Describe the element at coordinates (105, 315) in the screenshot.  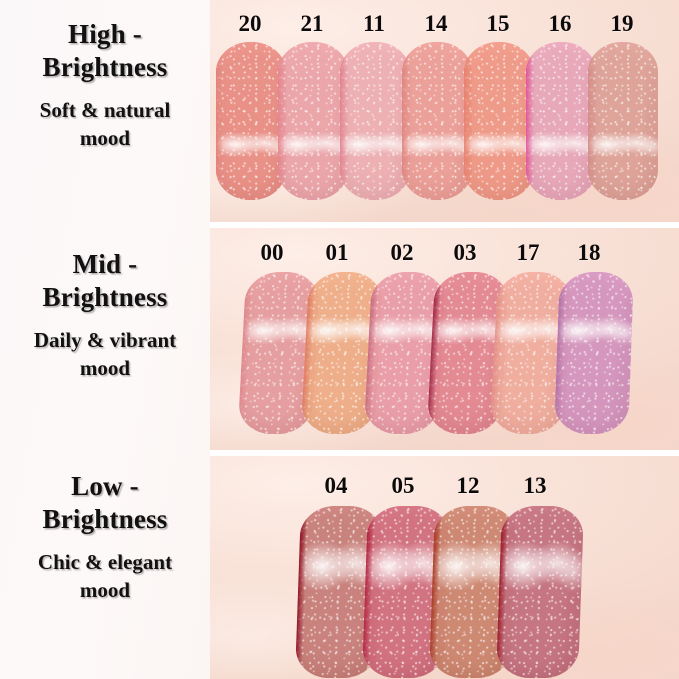
I see `section-description-mid: Mid - Brightness Daily & vibrant mood` at that location.